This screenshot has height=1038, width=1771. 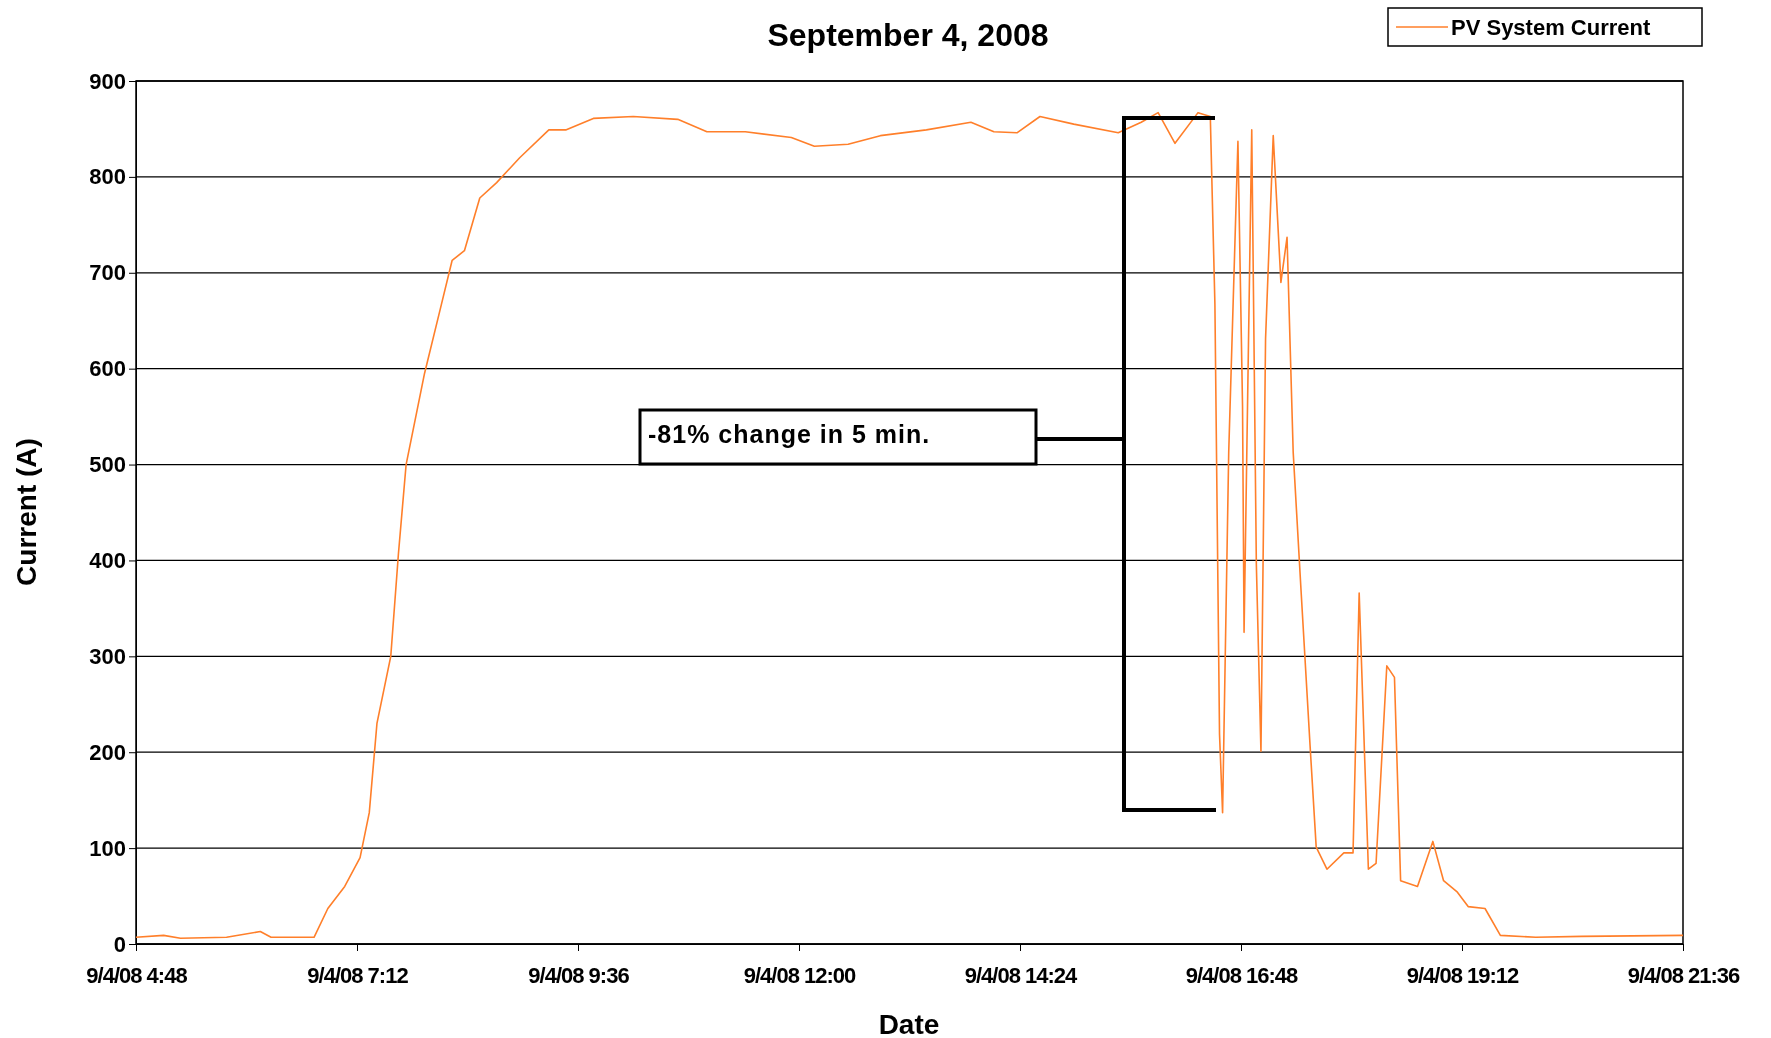 What do you see at coordinates (107, 465) in the screenshot?
I see `y-tick-label: 500` at bounding box center [107, 465].